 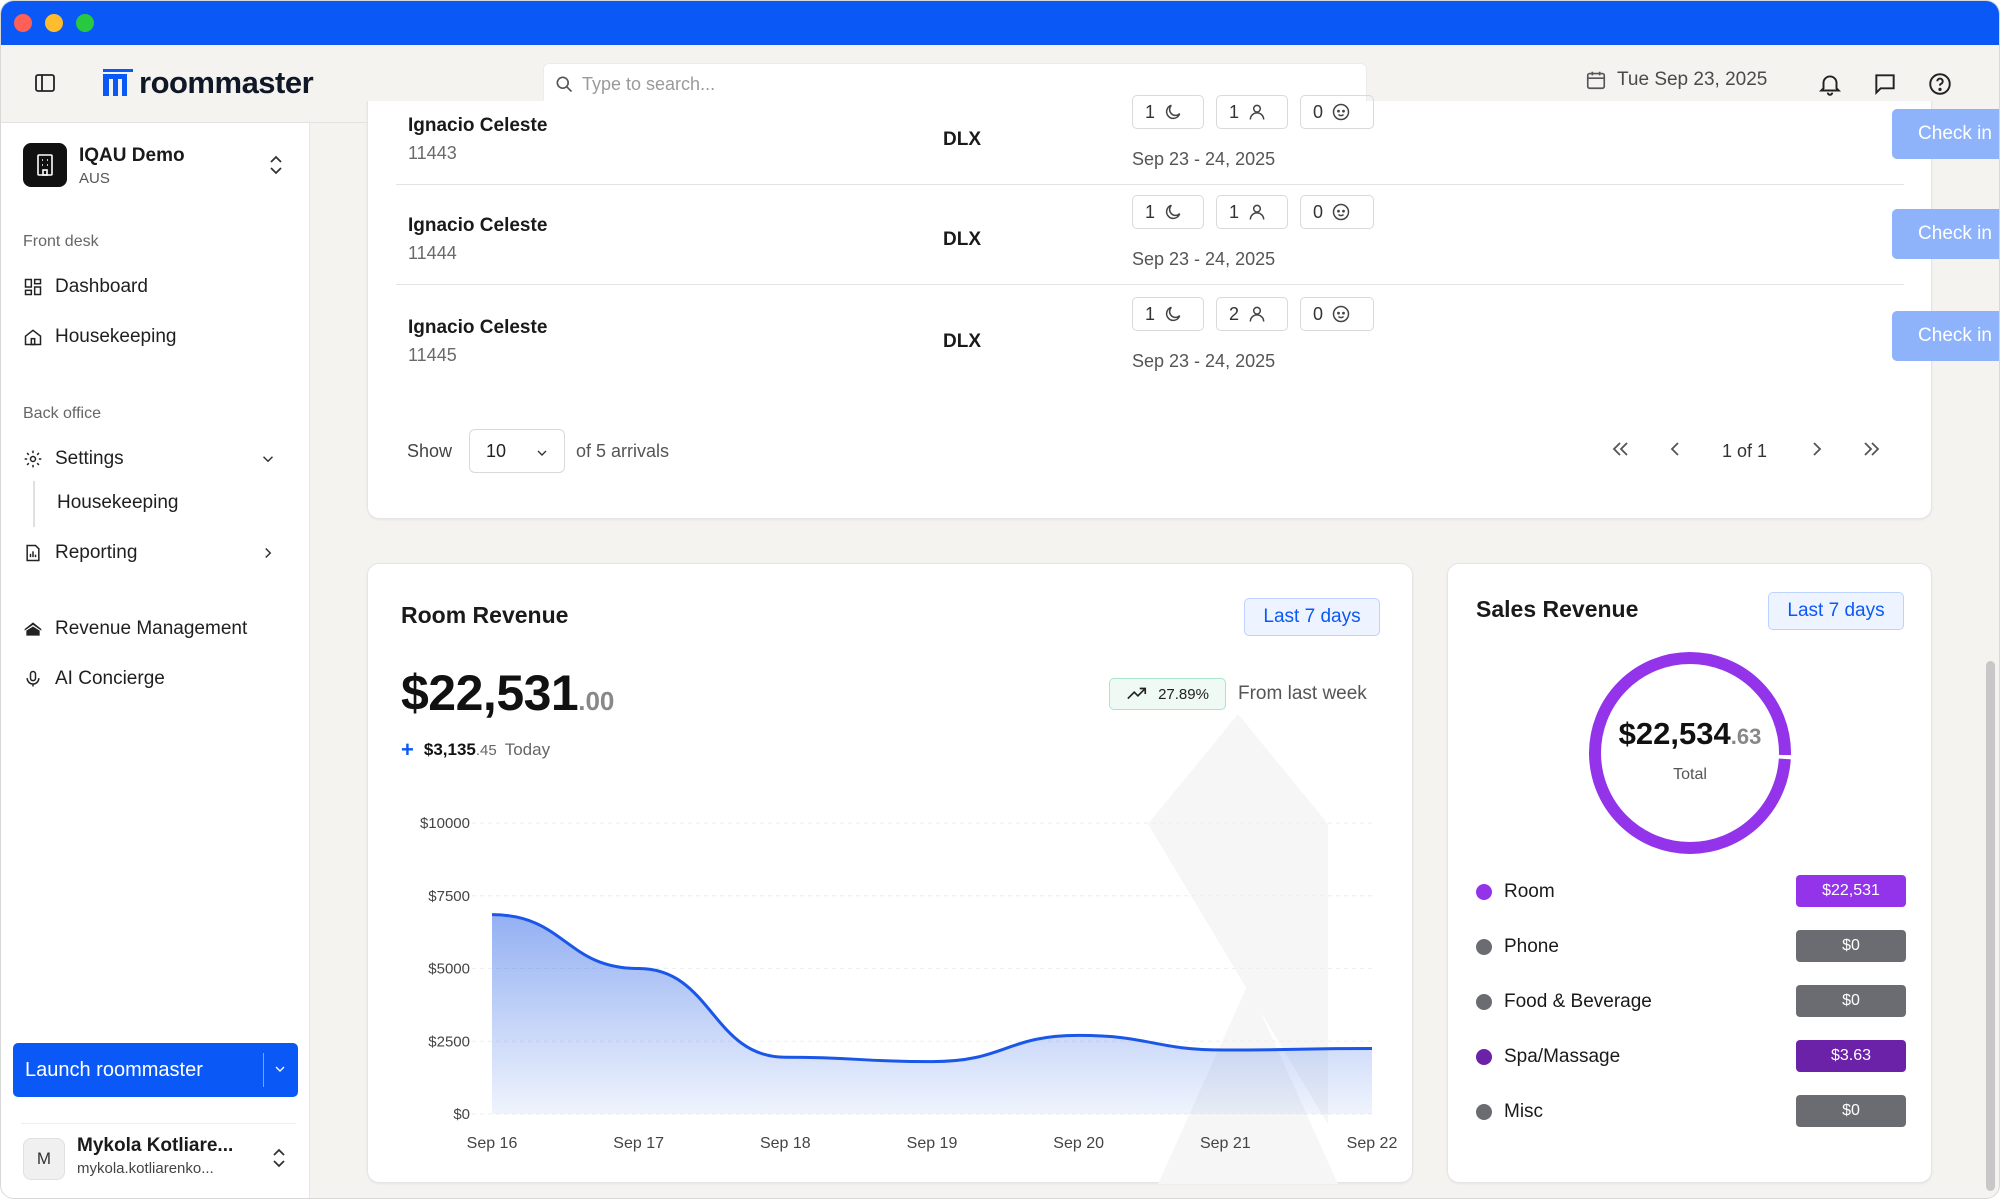 What do you see at coordinates (33, 678) in the screenshot?
I see `microphone-icon` at bounding box center [33, 678].